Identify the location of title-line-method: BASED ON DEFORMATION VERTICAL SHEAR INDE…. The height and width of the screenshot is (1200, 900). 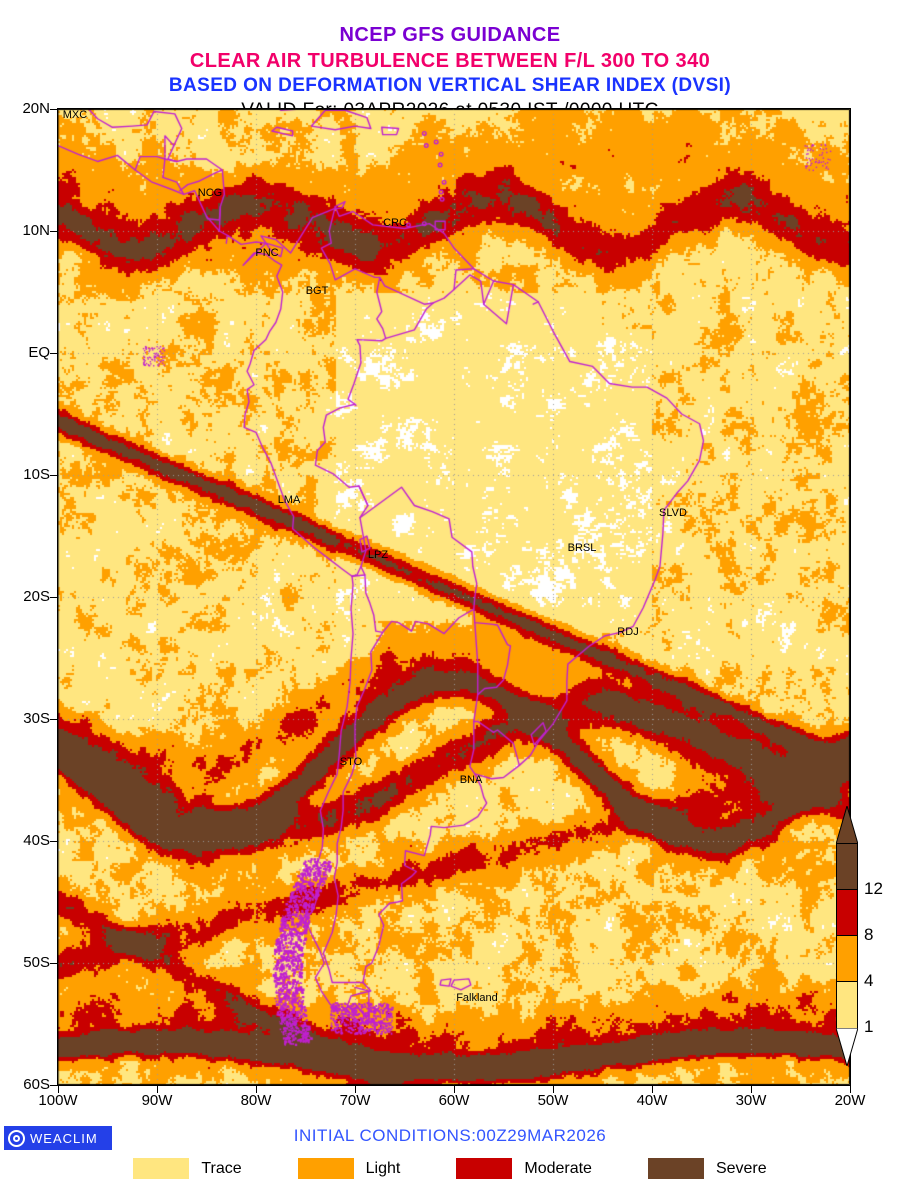
(450, 85).